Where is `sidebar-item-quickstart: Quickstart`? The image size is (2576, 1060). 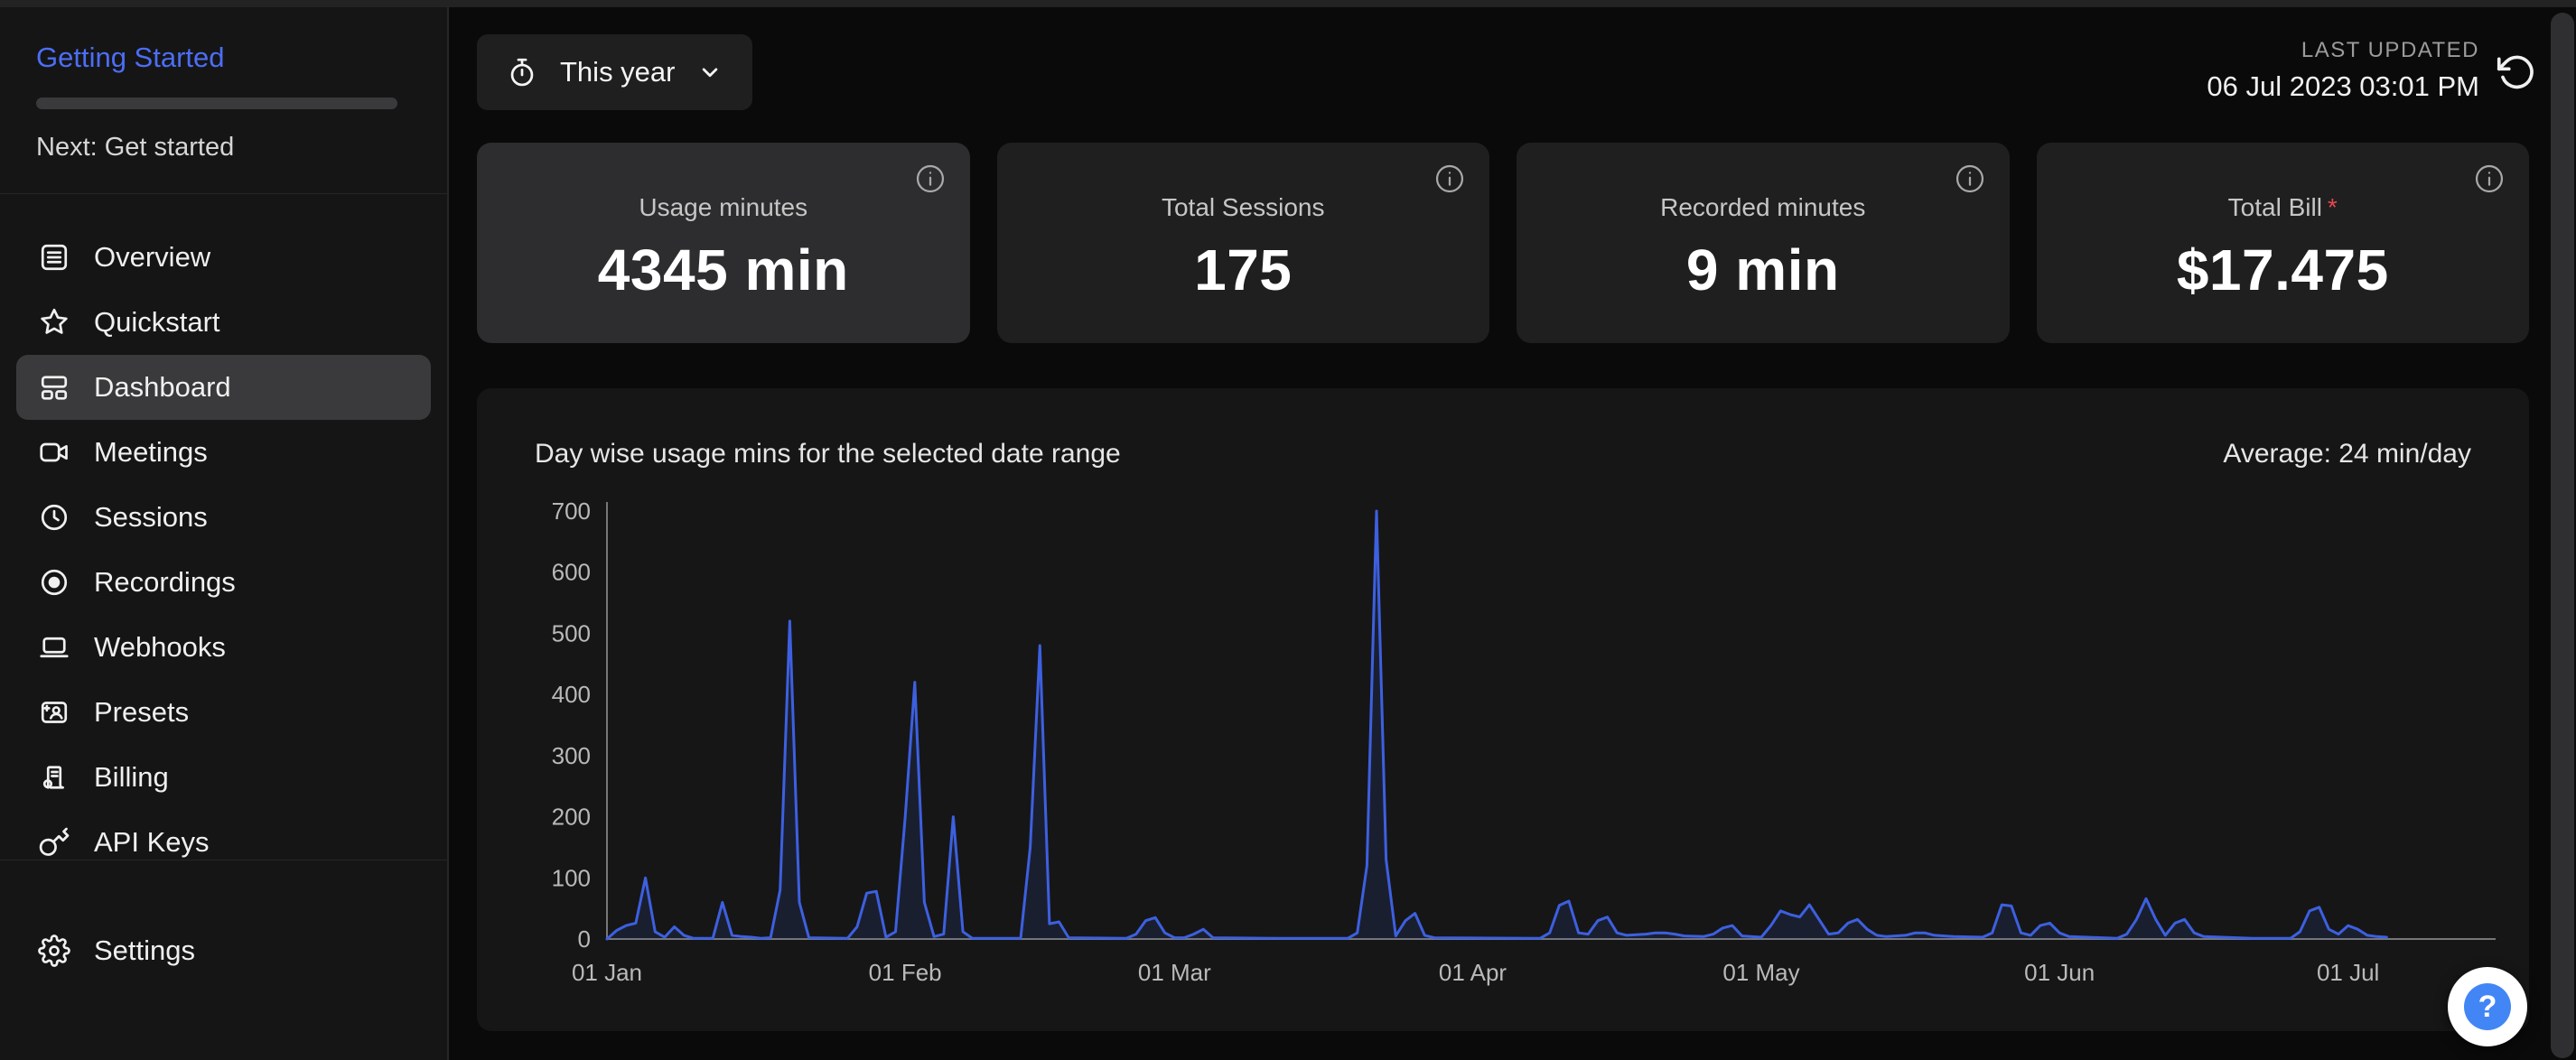
sidebar-item-quickstart: Quickstart is located at coordinates (223, 323).